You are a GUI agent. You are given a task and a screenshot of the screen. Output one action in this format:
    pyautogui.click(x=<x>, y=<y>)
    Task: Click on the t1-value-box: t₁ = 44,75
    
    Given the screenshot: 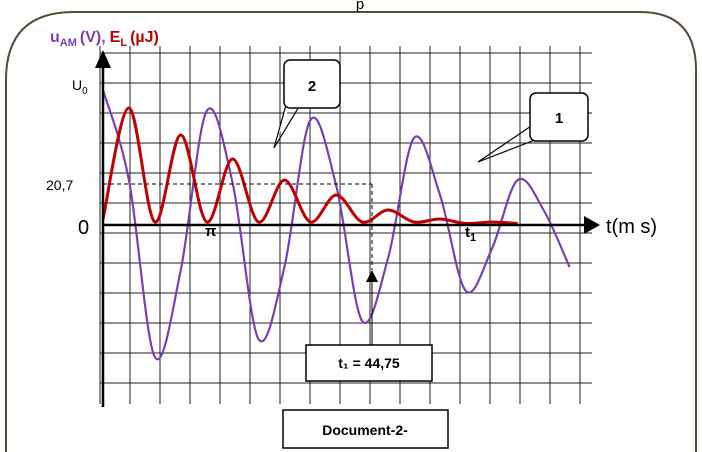 What is the action you would take?
    pyautogui.click(x=369, y=363)
    